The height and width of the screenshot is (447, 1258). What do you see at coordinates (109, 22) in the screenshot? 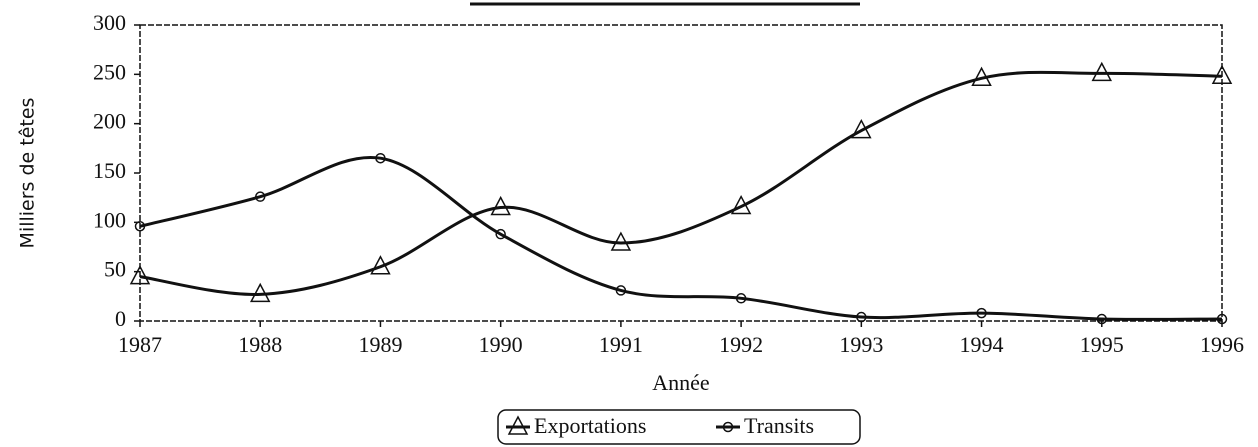
I see `y-tick-label: 300` at bounding box center [109, 22].